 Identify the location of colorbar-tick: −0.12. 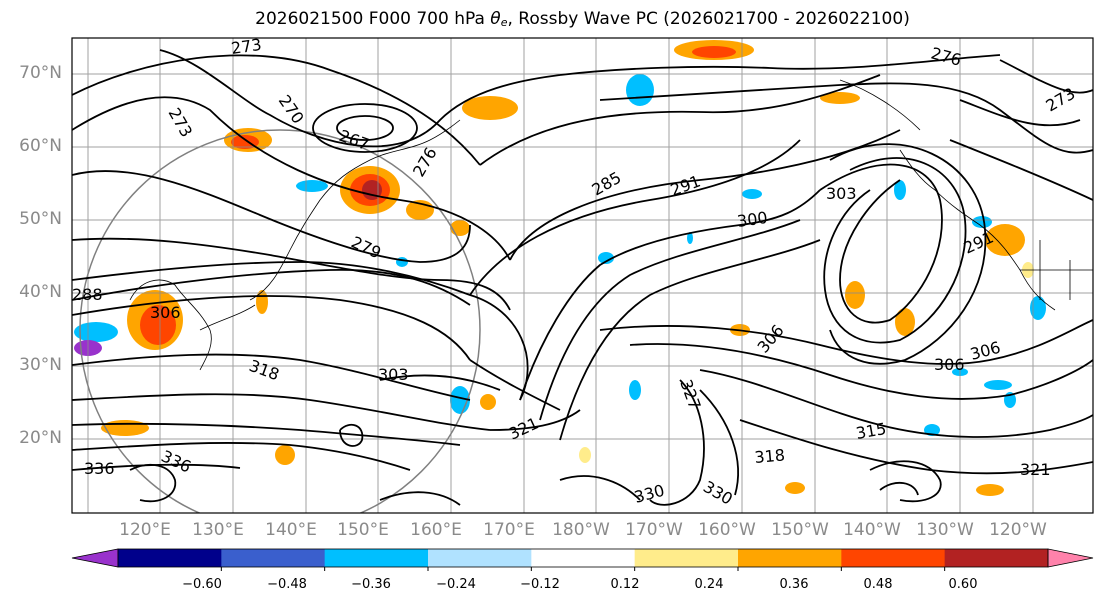
(540, 584).